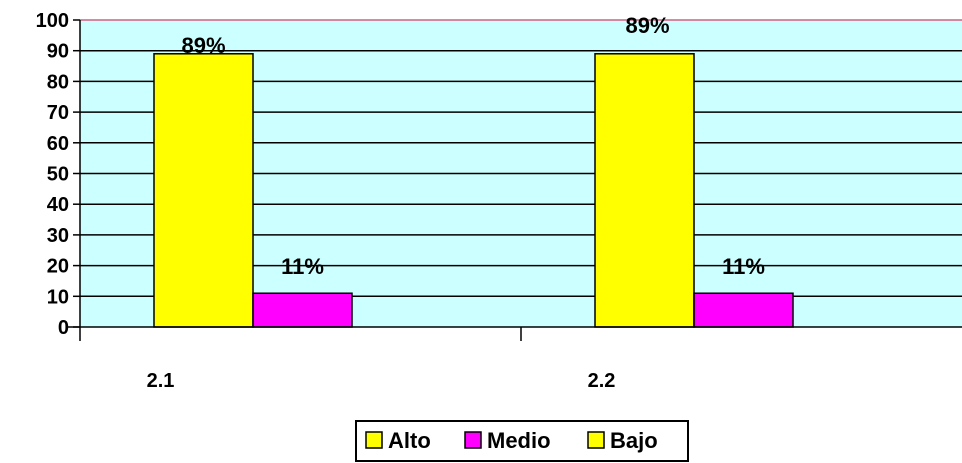 The width and height of the screenshot is (962, 463). I want to click on y-tick-label: 80, so click(58, 82).